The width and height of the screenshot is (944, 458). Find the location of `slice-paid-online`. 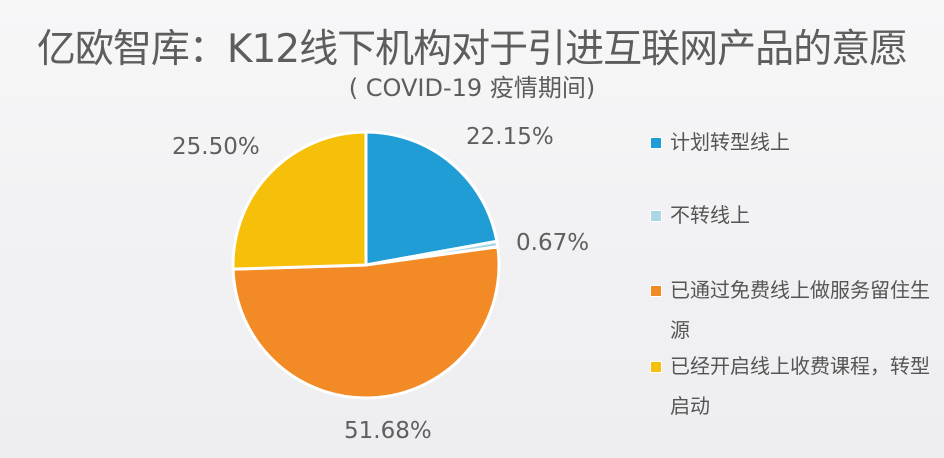

slice-paid-online is located at coordinates (299, 200).